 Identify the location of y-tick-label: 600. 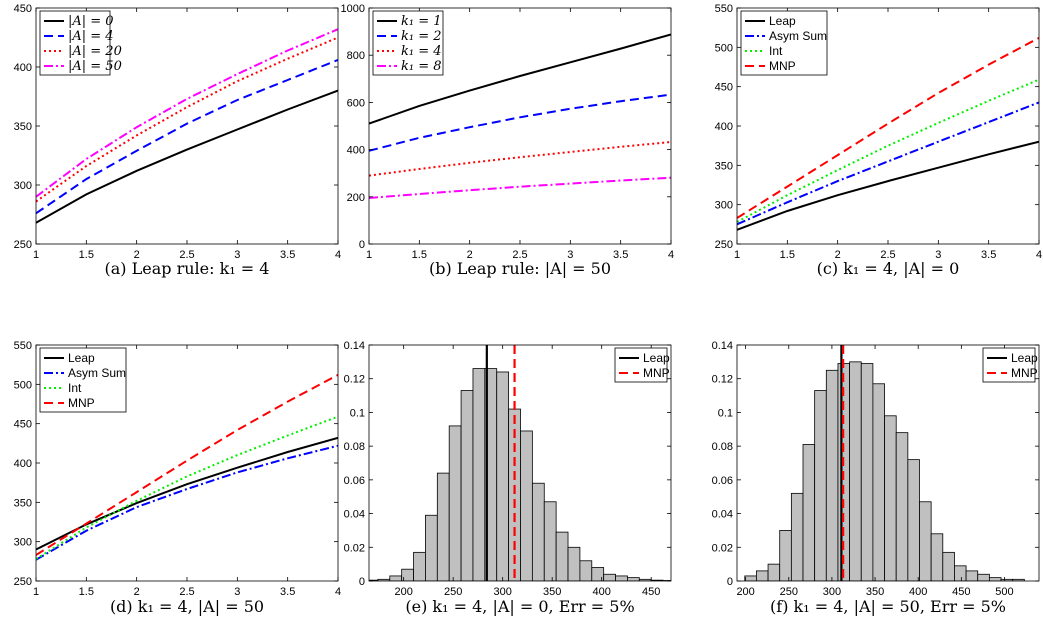
(356, 103).